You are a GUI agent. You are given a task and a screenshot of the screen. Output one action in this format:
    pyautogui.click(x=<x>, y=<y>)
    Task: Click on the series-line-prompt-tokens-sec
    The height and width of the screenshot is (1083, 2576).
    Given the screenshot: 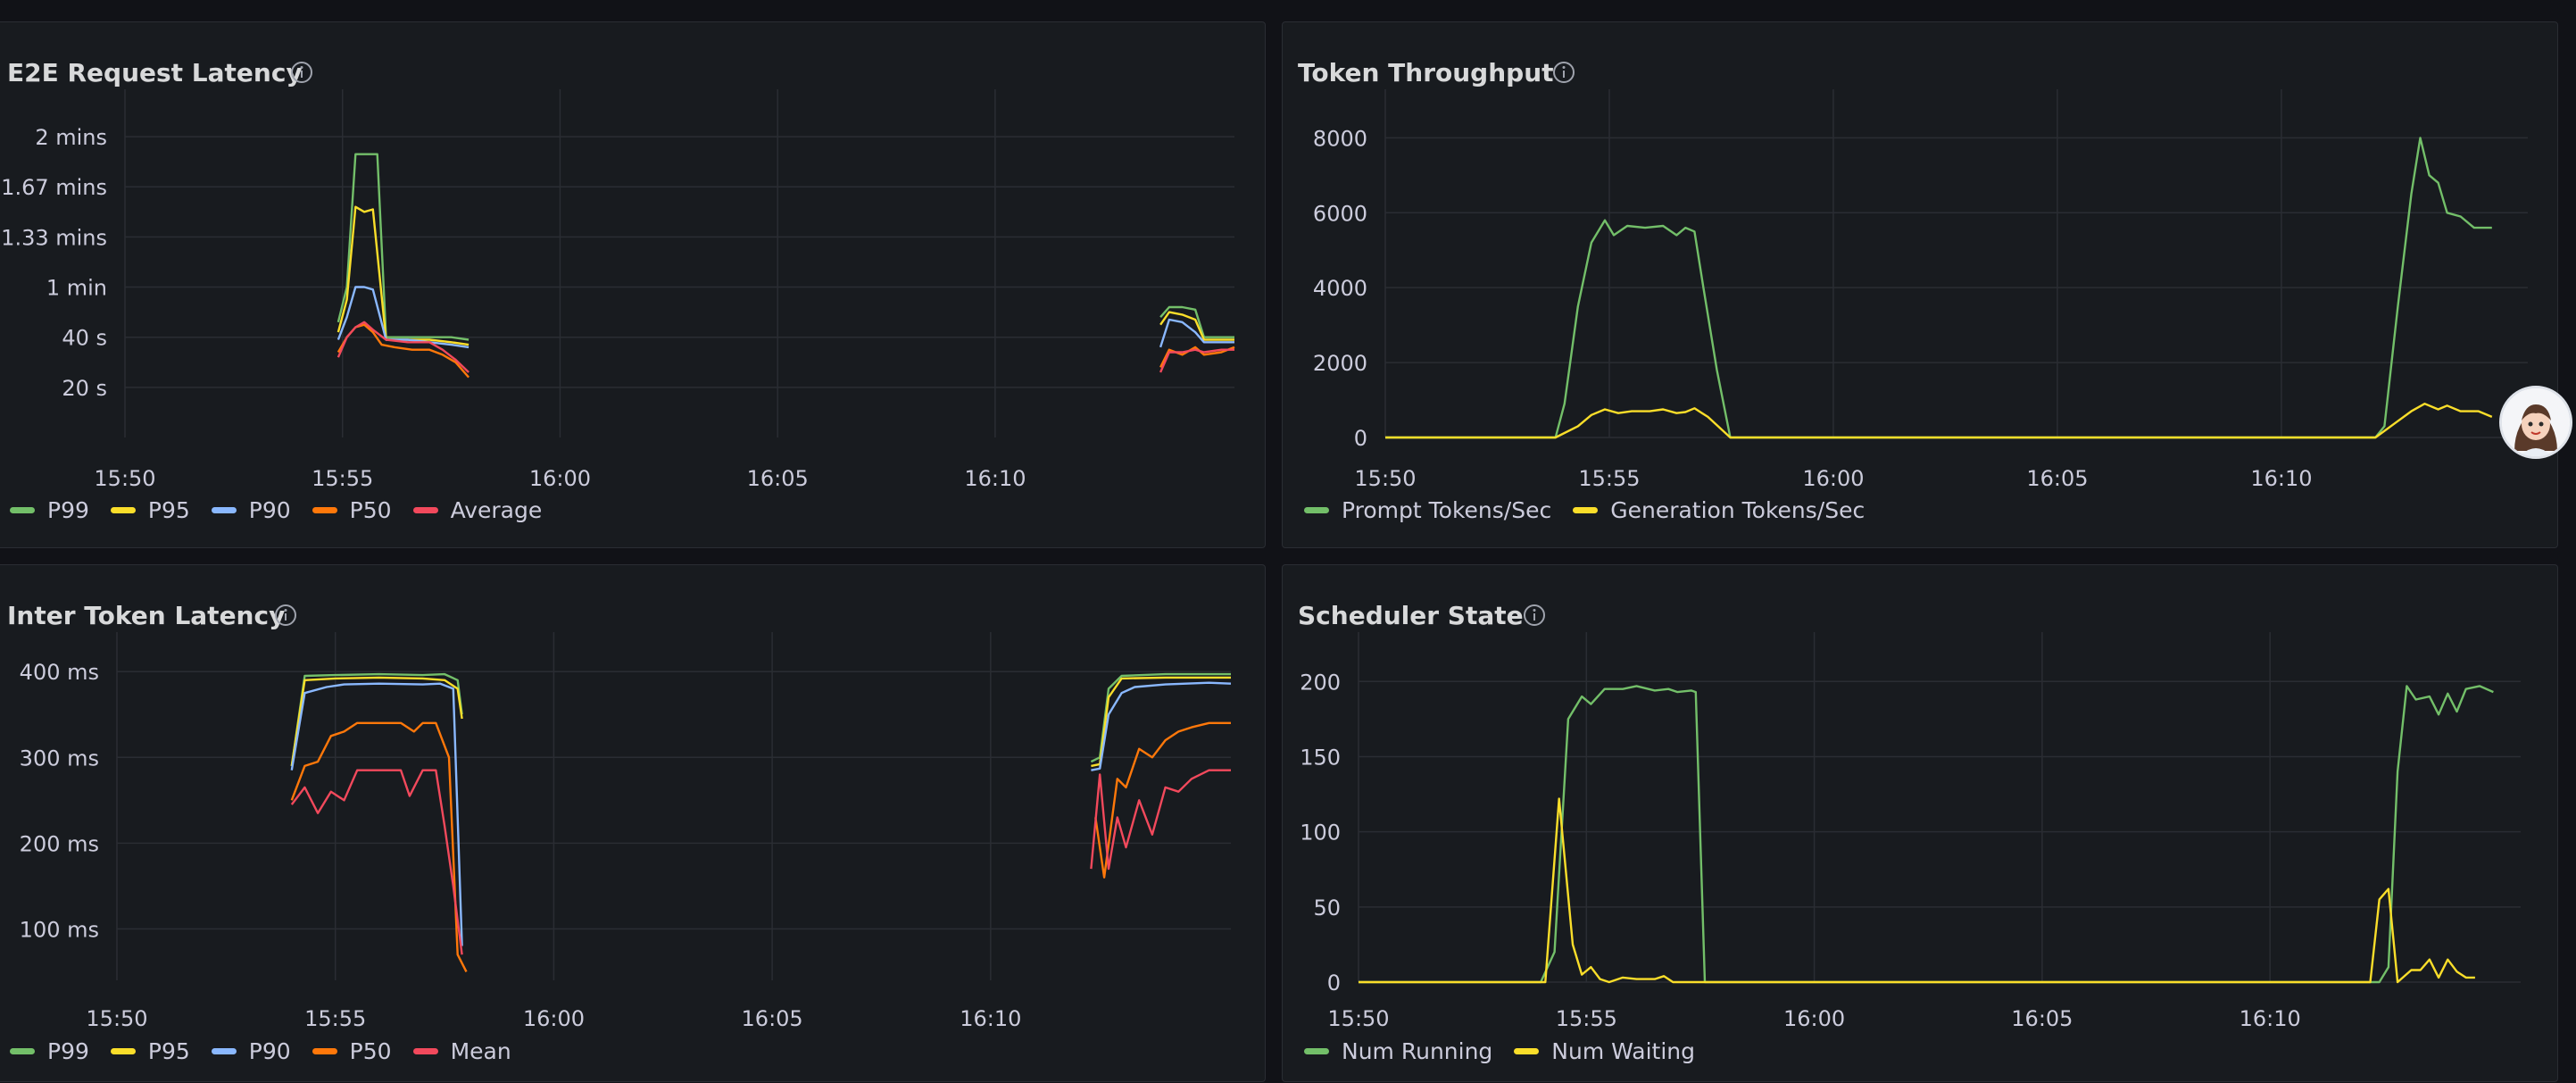 What is the action you would take?
    pyautogui.click(x=1939, y=288)
    